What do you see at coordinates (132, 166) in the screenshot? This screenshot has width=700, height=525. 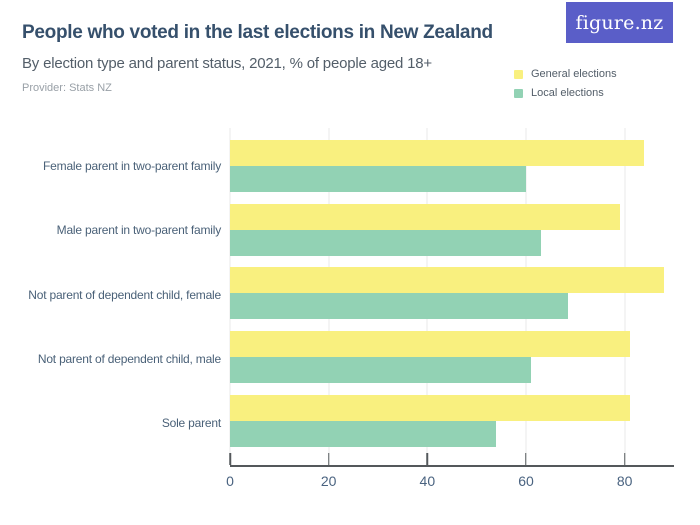 I see `category-label: Female parent in two-parent family` at bounding box center [132, 166].